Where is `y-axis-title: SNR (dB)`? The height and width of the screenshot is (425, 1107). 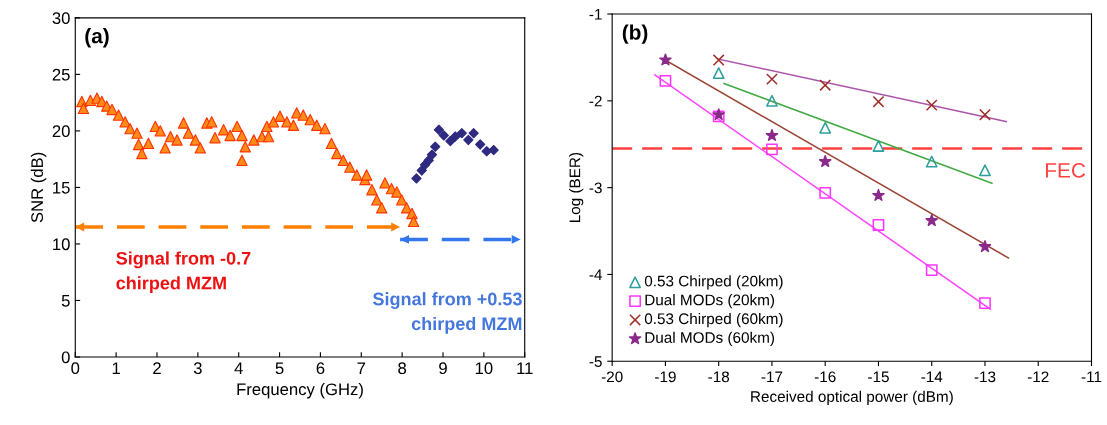 y-axis-title: SNR (dB) is located at coordinates (38, 187).